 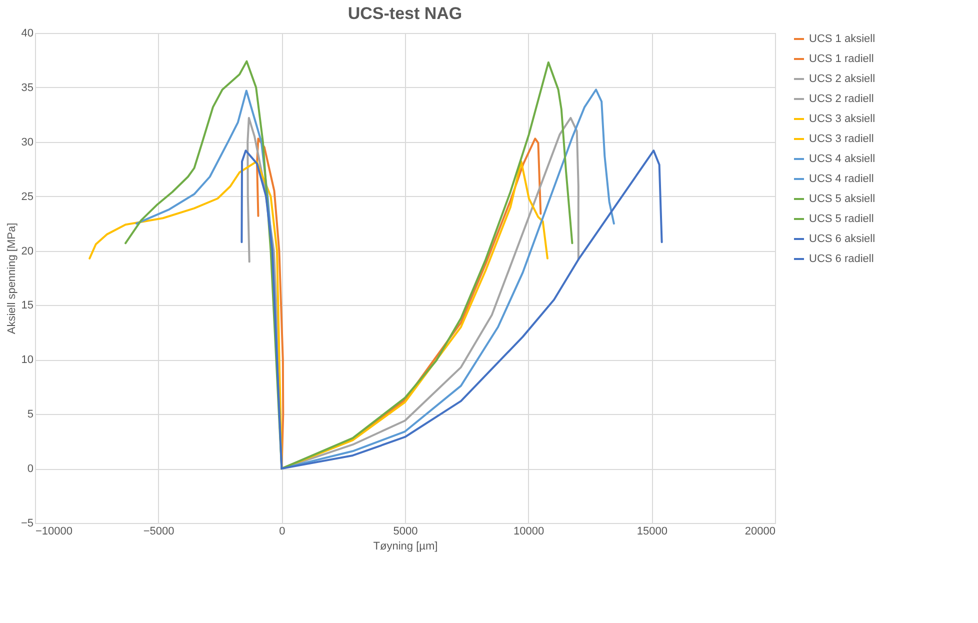 I want to click on y-tick-label: 40, so click(x=27, y=34).